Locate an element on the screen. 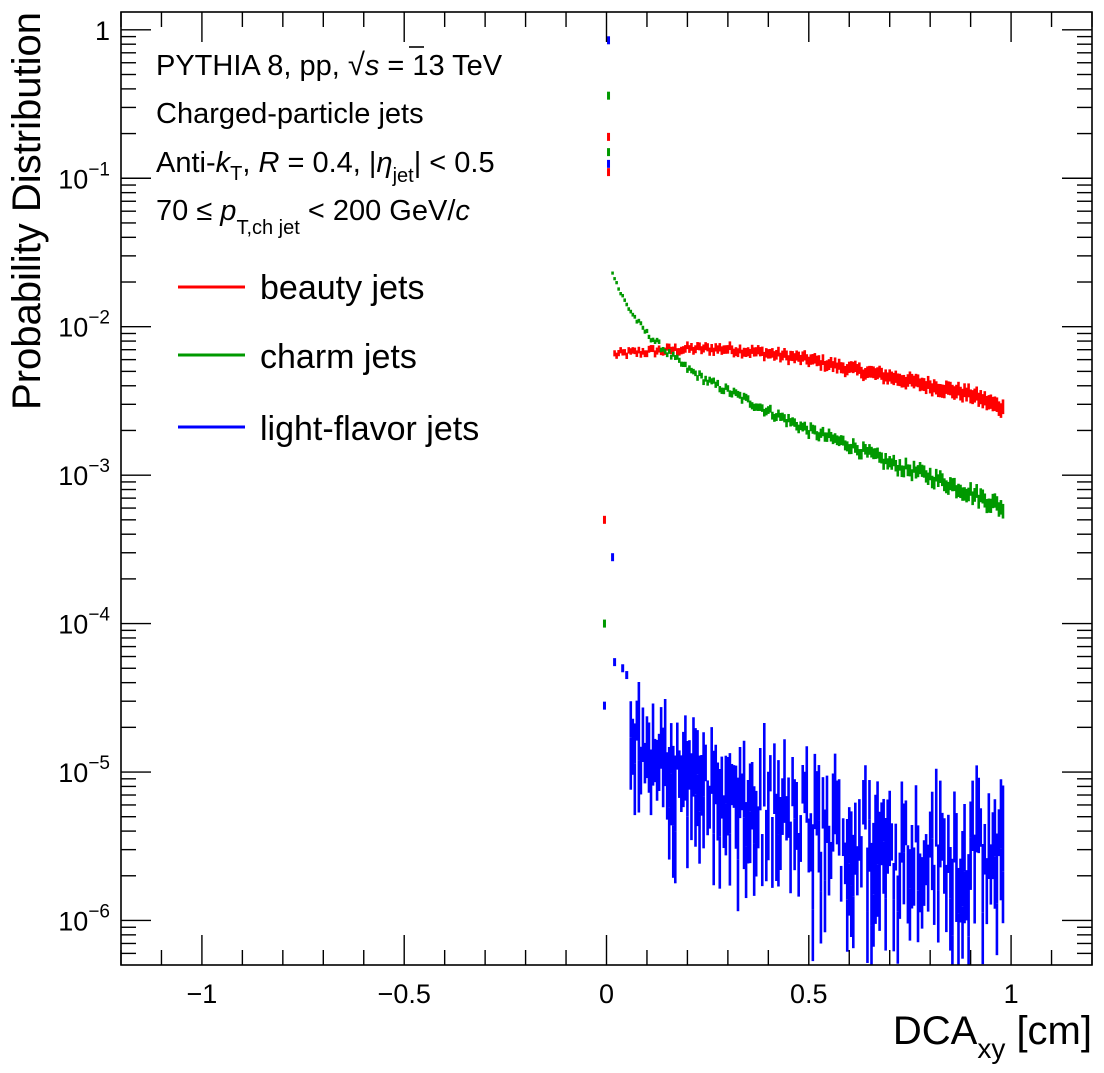  x-axis-title-main: DCA is located at coordinates (935, 1031).